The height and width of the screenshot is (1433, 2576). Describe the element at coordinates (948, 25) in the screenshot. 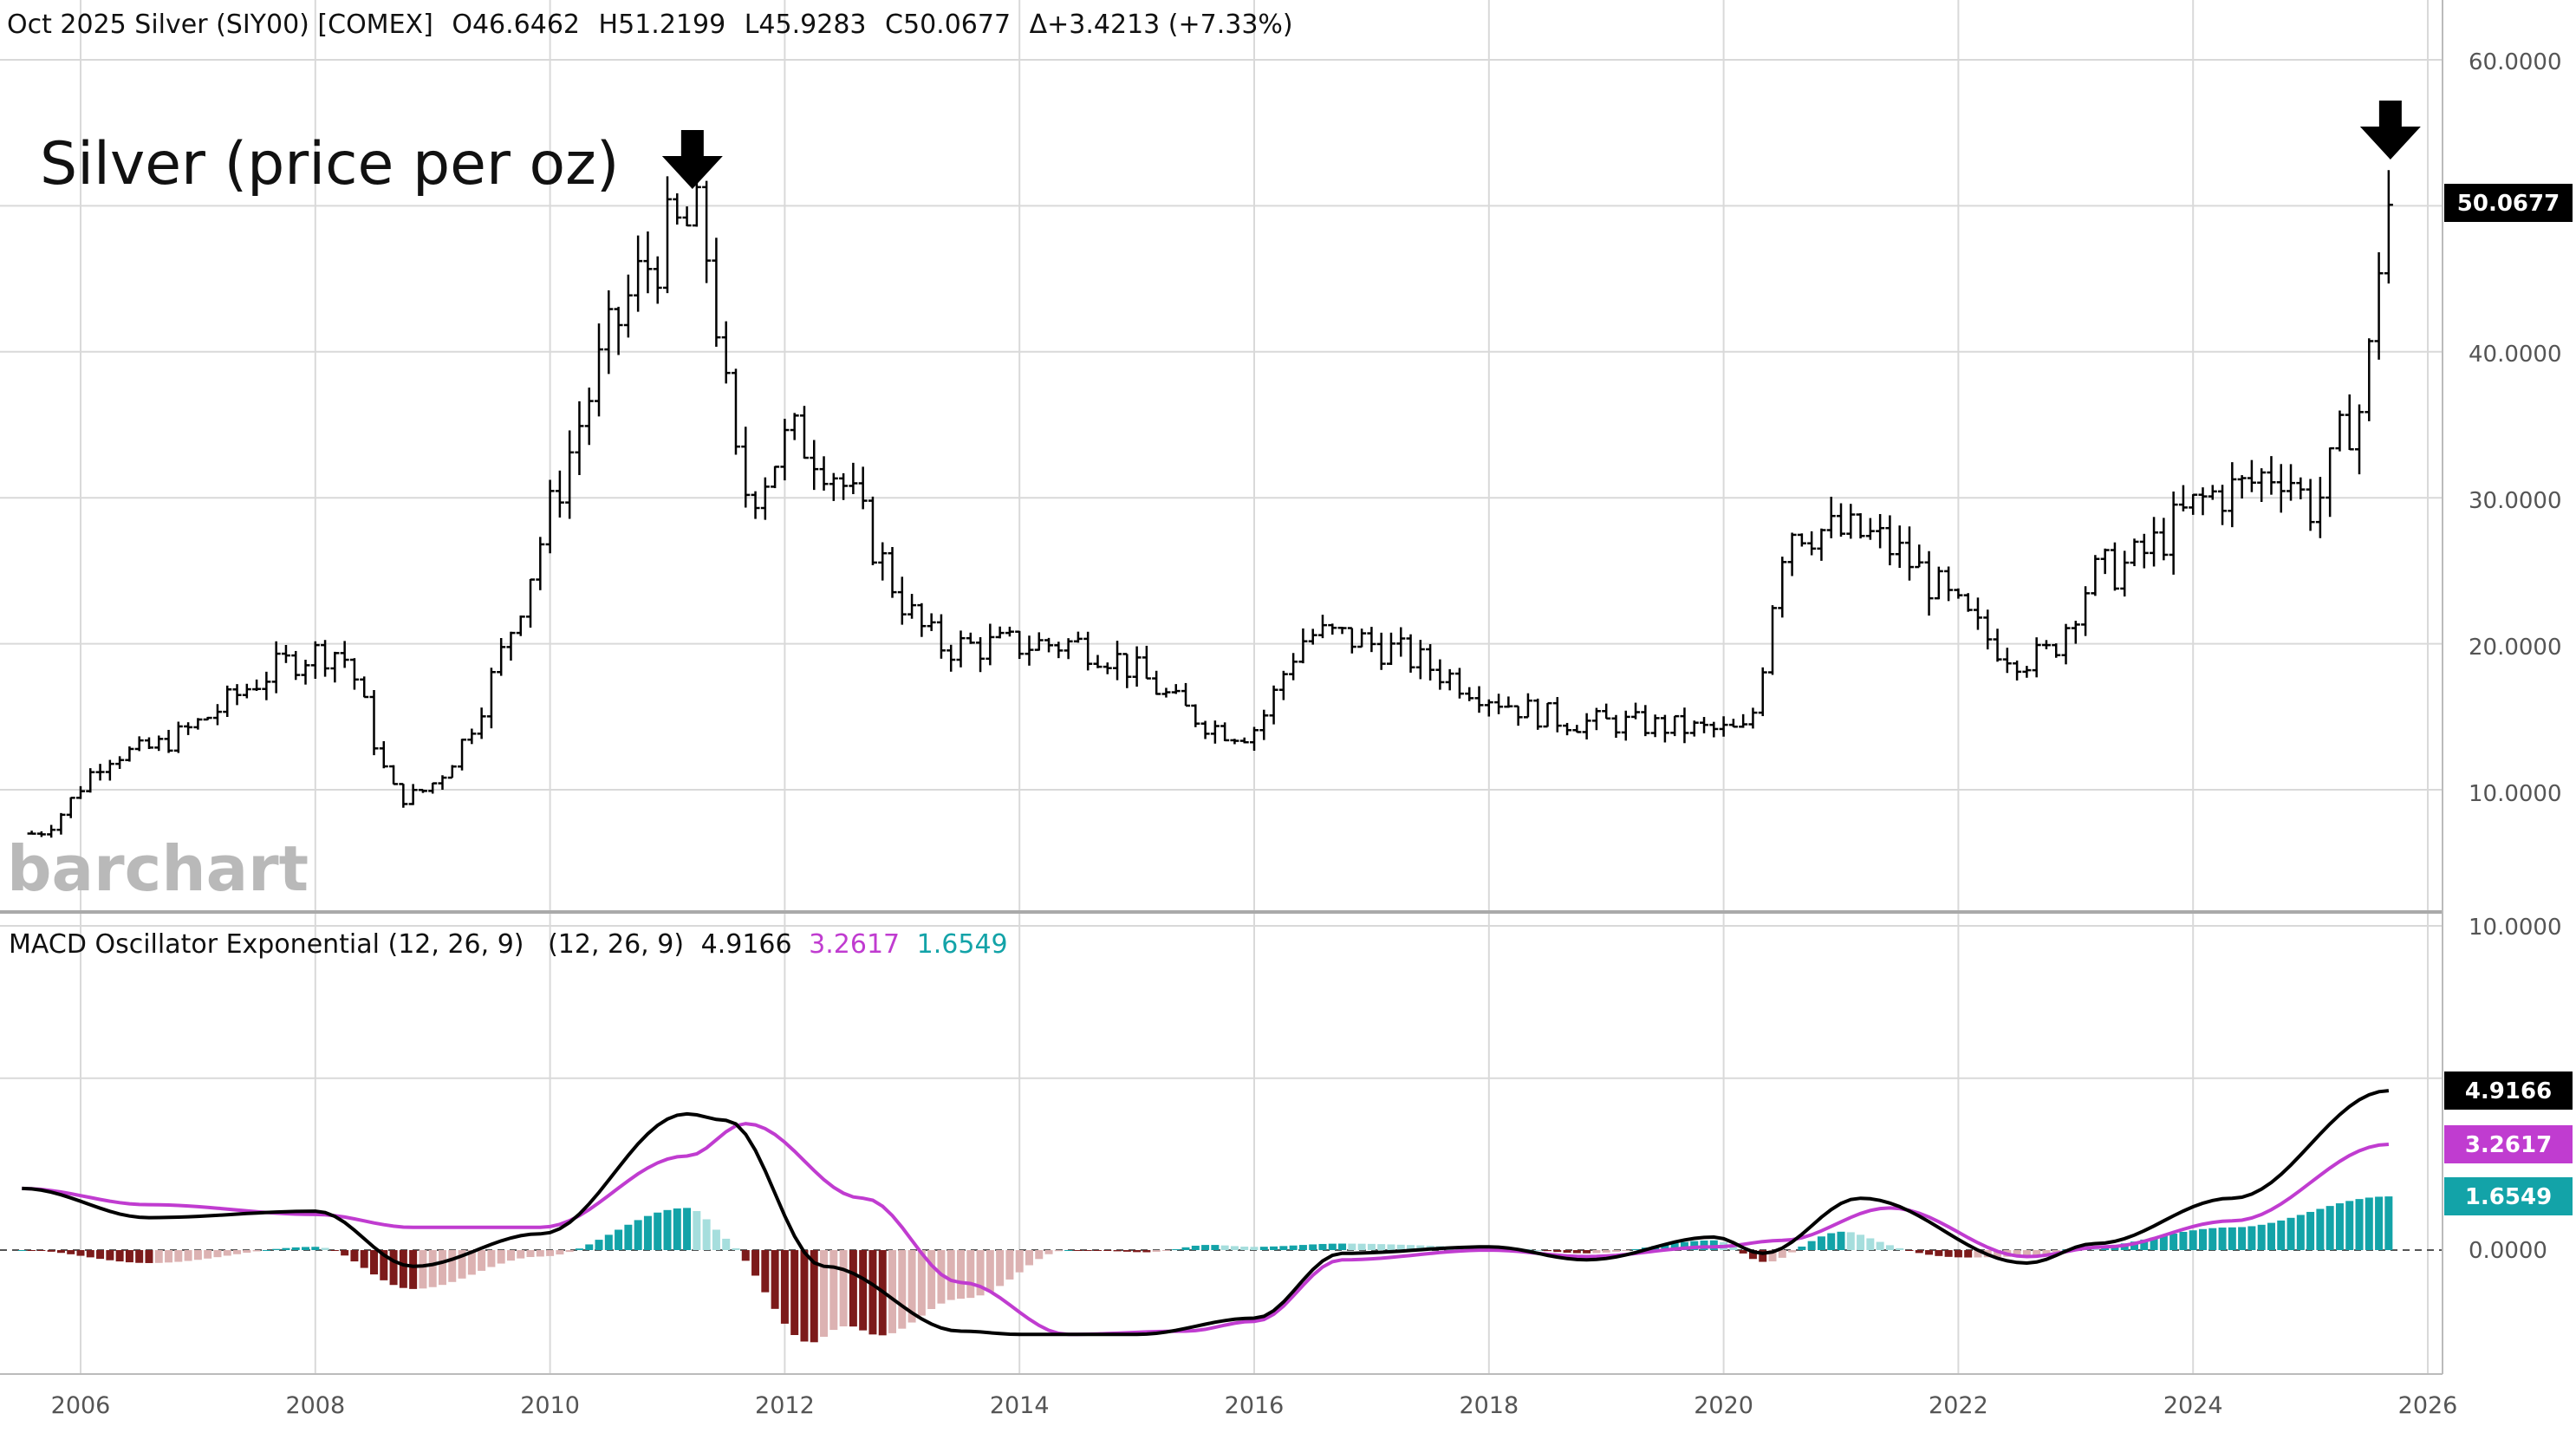

I see `close-value: C50.0677` at that location.